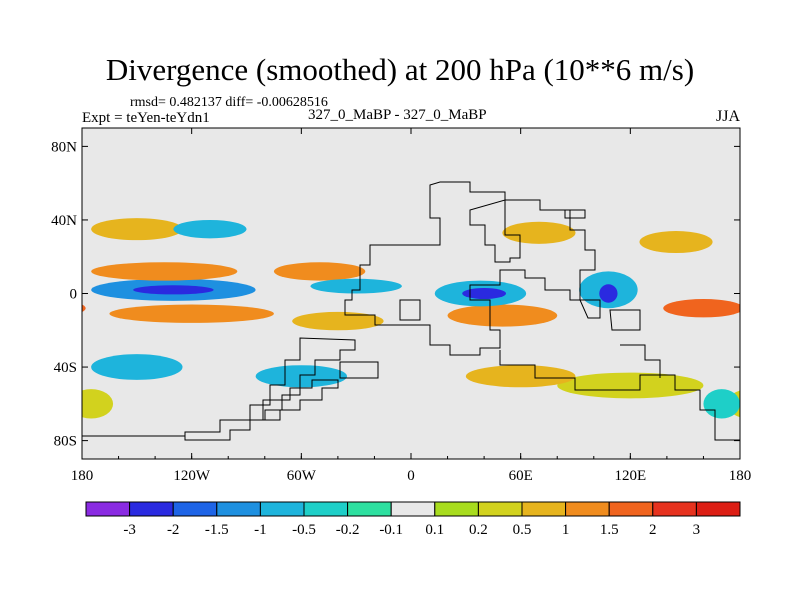 Image resolution: width=800 pixels, height=600 pixels. I want to click on field-divergence-north-atlantic, so click(319, 271).